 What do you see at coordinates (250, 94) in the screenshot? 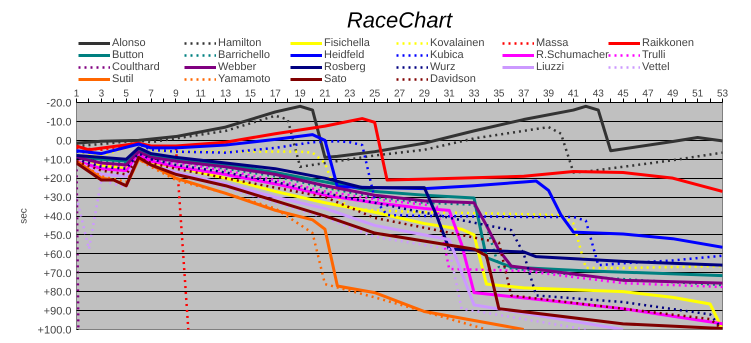
I see `x-tick-label: 15` at bounding box center [250, 94].